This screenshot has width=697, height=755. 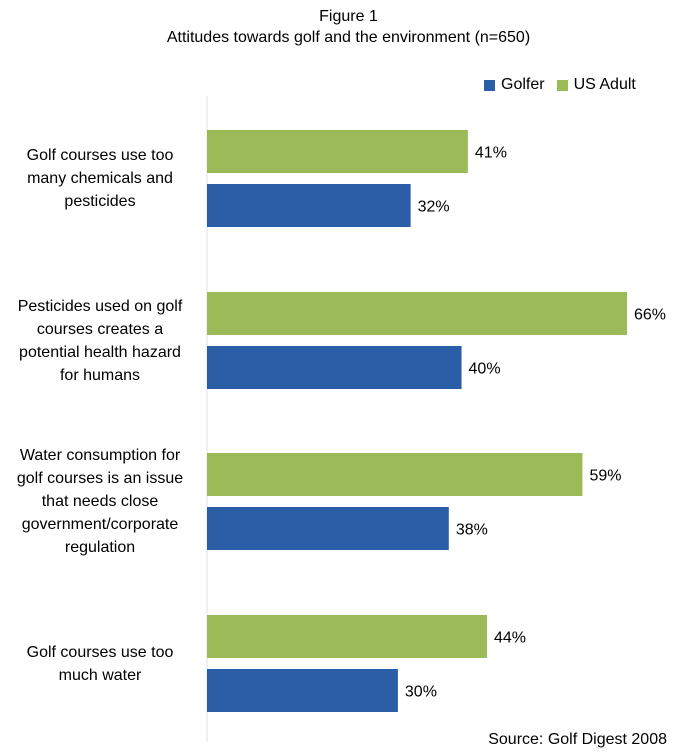 What do you see at coordinates (604, 84) in the screenshot?
I see `legend-label-us-adult: US Adult` at bounding box center [604, 84].